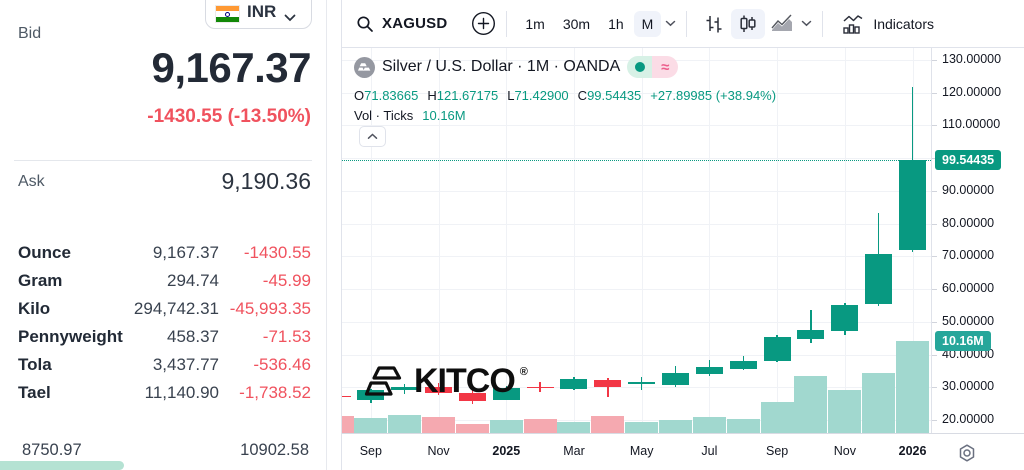  What do you see at coordinates (683, 451) in the screenshot?
I see `time-axis: Sep Nov 2025 Mar May Jul Sep Nov 2026` at bounding box center [683, 451].